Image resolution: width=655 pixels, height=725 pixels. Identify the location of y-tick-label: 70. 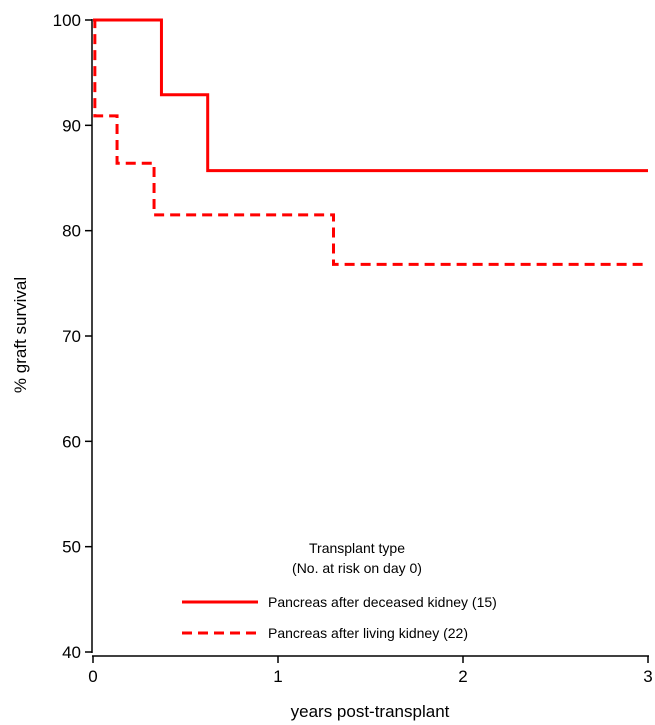
(71, 336).